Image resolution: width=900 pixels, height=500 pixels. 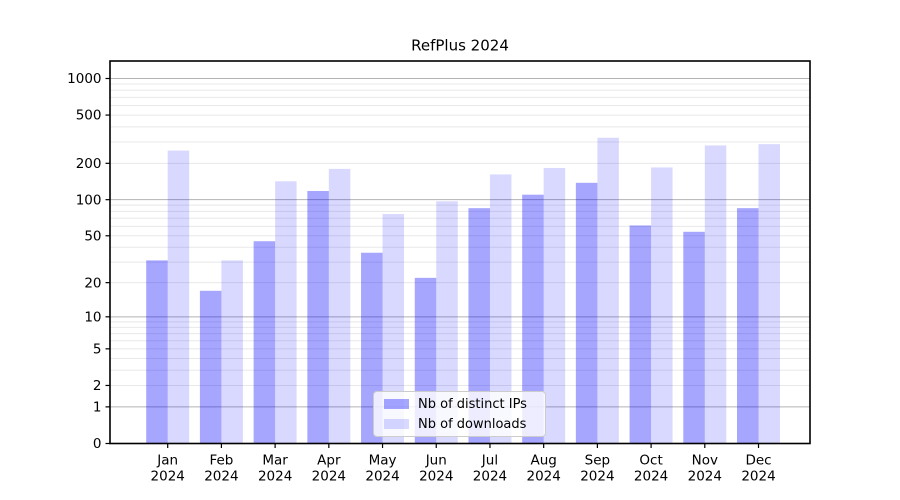 What do you see at coordinates (533, 319) in the screenshot?
I see `bar-nb-of-distinct-ips-aug-2024` at bounding box center [533, 319].